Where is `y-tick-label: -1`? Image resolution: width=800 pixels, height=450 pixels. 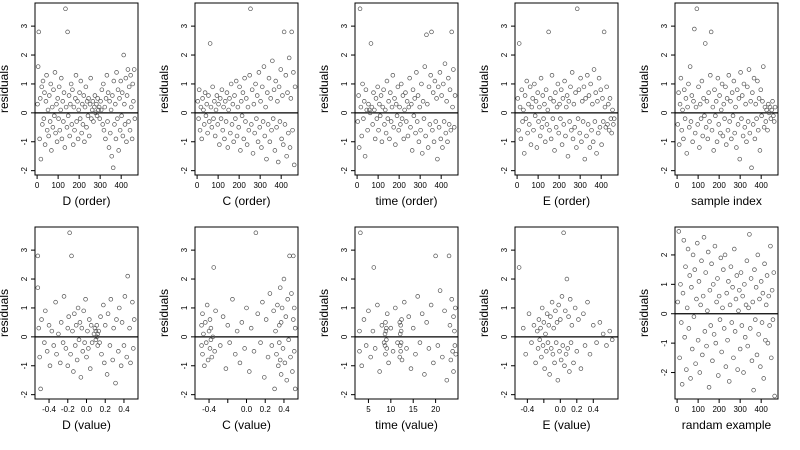
y-tick-label: -1 is located at coordinates (184, 366).